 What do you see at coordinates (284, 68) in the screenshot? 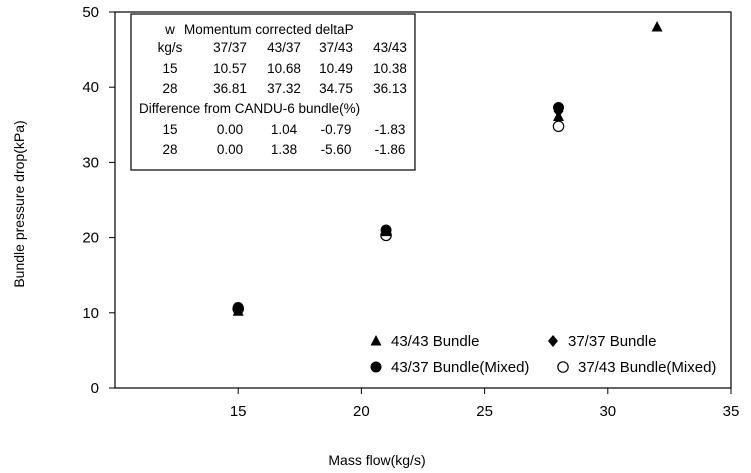
I see `table-cell: 10.68` at bounding box center [284, 68].